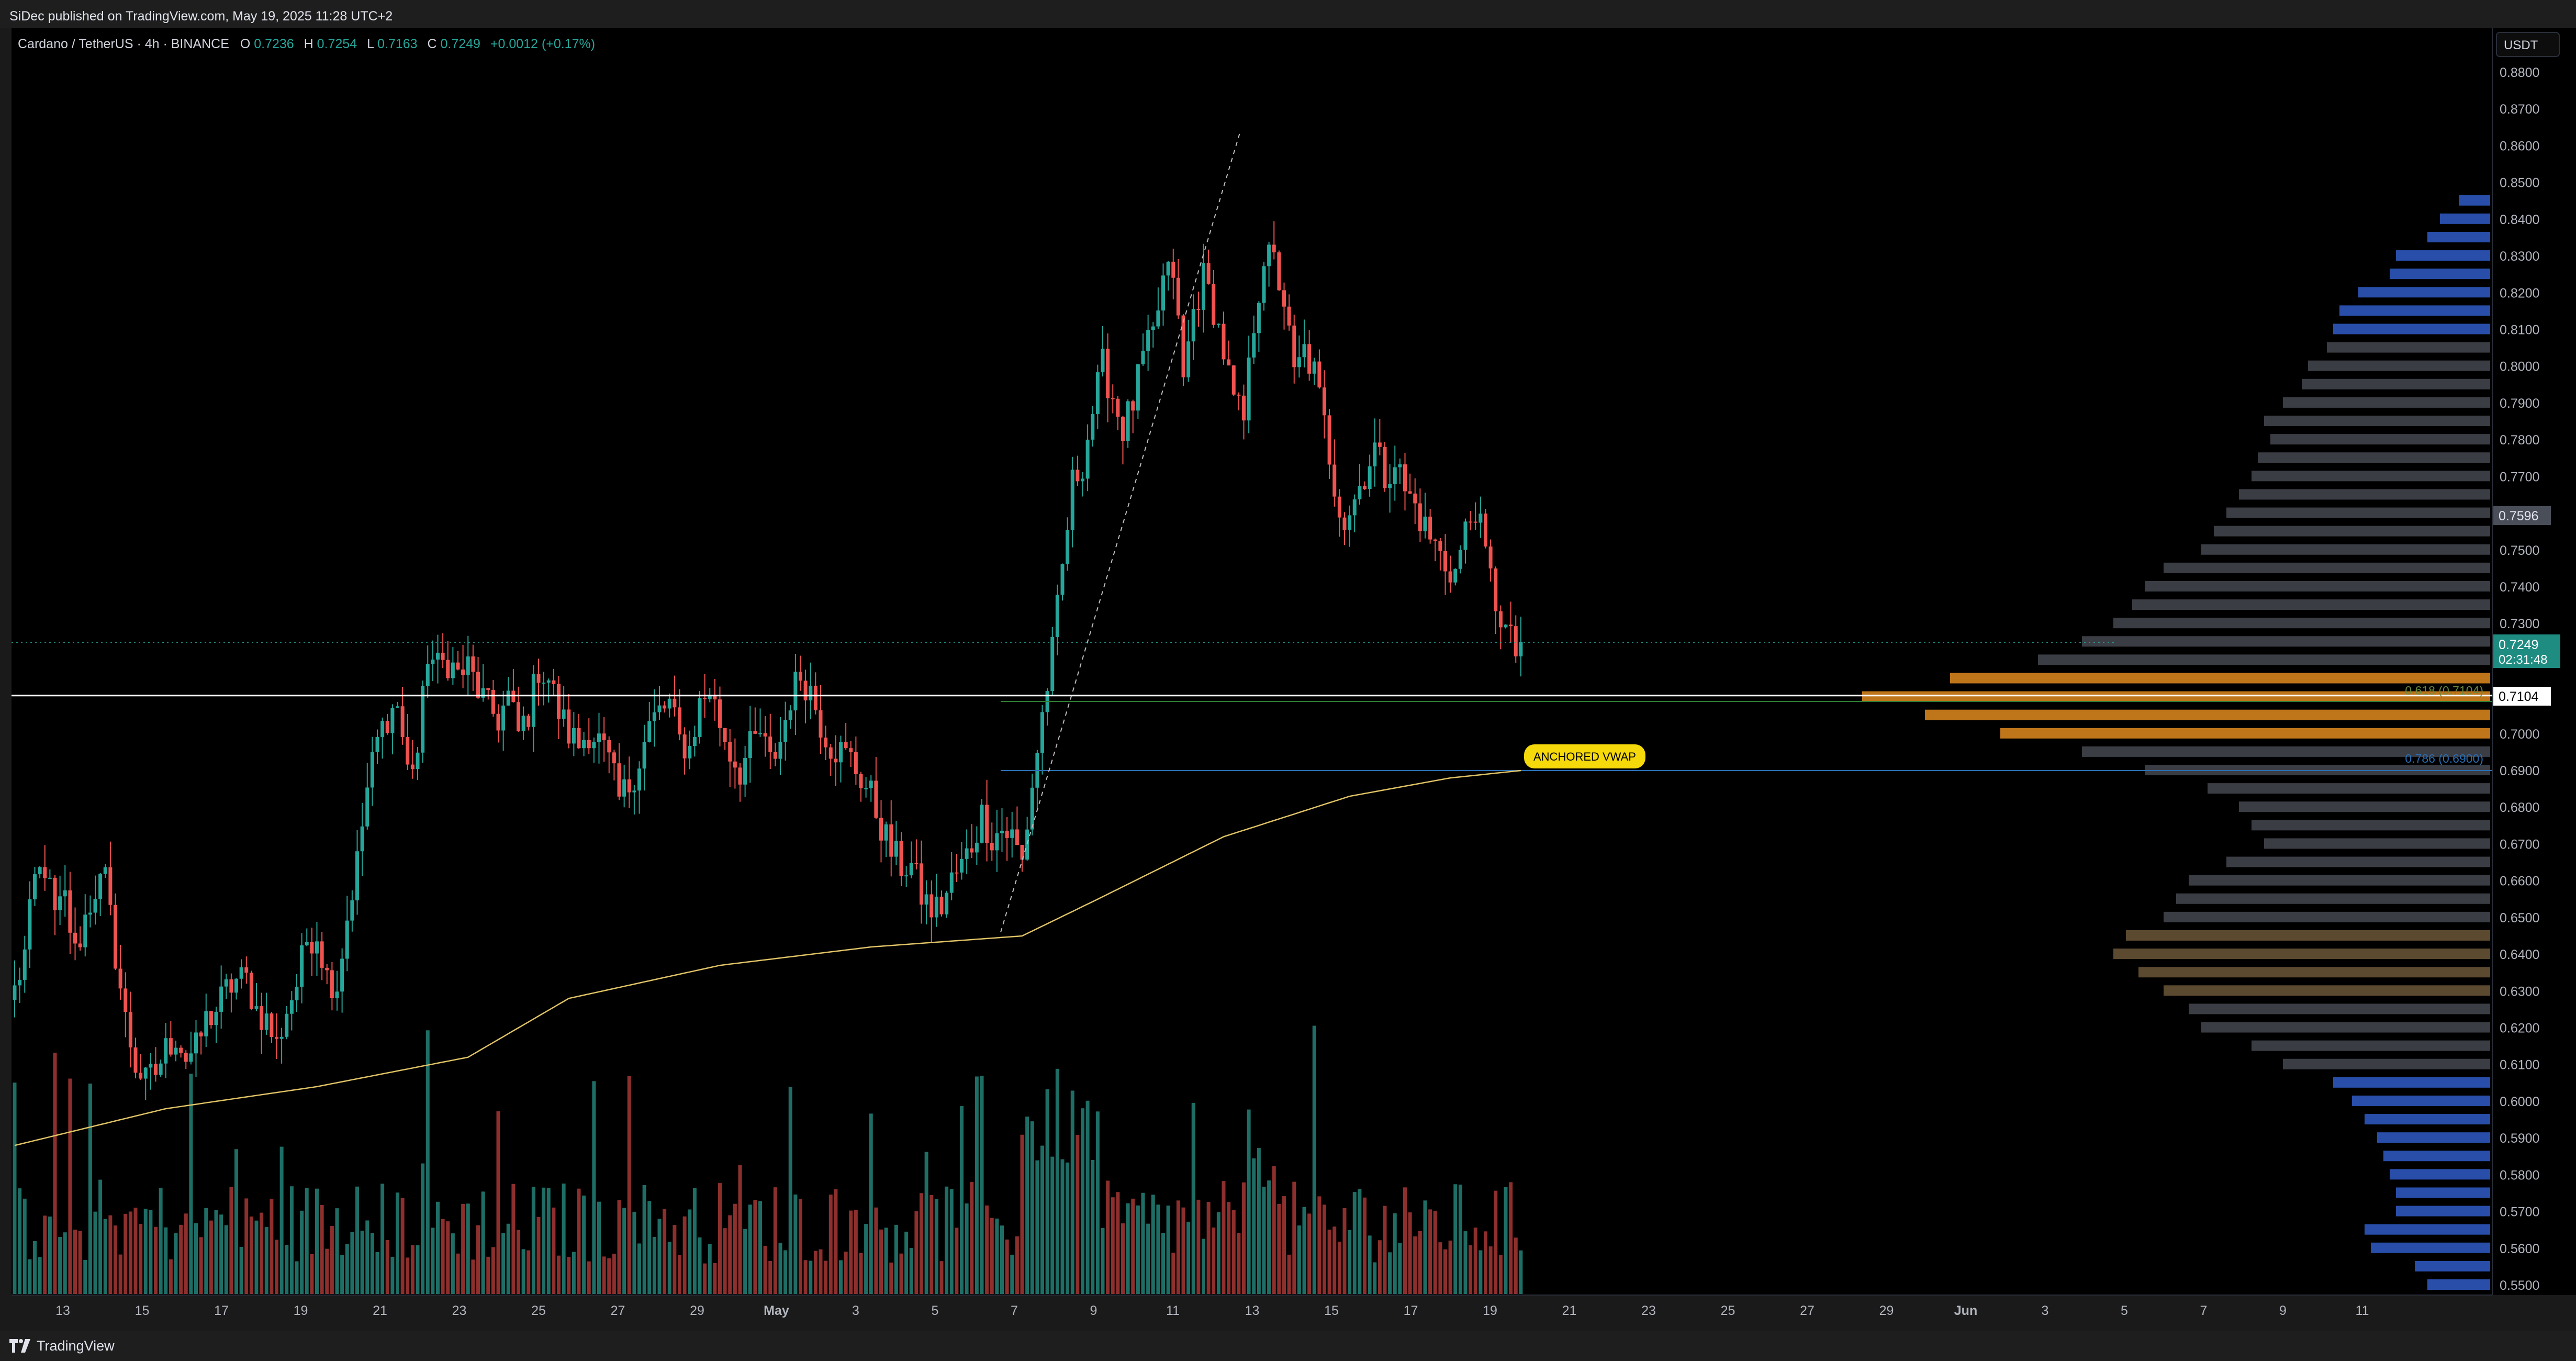  What do you see at coordinates (2444, 758) in the screenshot?
I see `fib-786-label: 0.786 (0.6900)` at bounding box center [2444, 758].